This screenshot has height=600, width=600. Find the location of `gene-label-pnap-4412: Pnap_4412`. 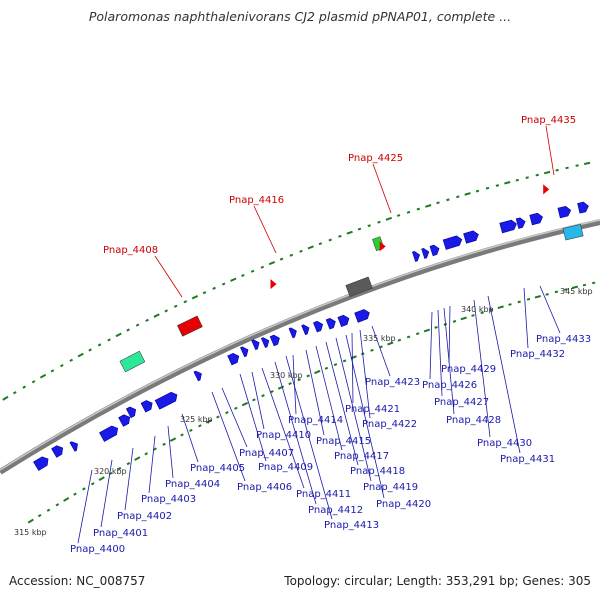

gene-label-pnap-4412: Pnap_4412 is located at coordinates (335, 510).